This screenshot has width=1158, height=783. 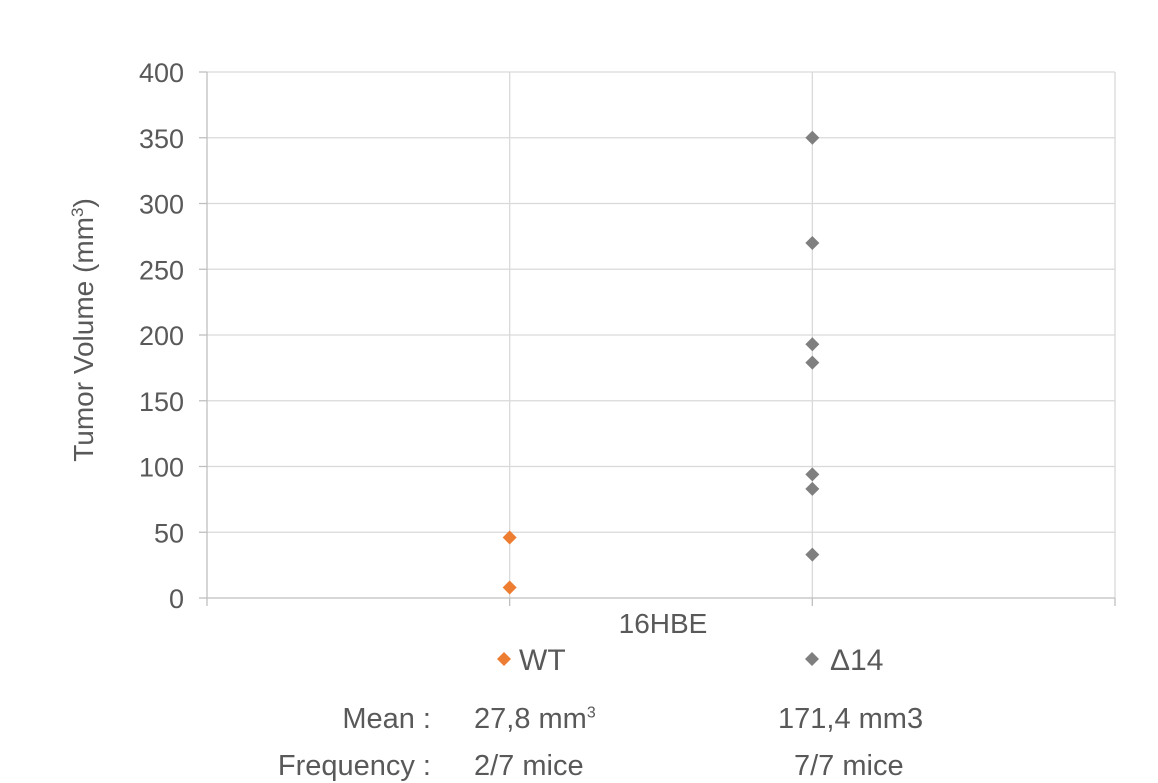 What do you see at coordinates (169, 533) in the screenshot?
I see `y-tick-label: 50` at bounding box center [169, 533].